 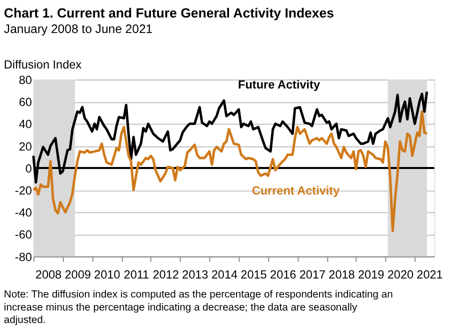 What do you see at coordinates (312, 275) in the screenshot?
I see `x-tick-label: 2017` at bounding box center [312, 275].